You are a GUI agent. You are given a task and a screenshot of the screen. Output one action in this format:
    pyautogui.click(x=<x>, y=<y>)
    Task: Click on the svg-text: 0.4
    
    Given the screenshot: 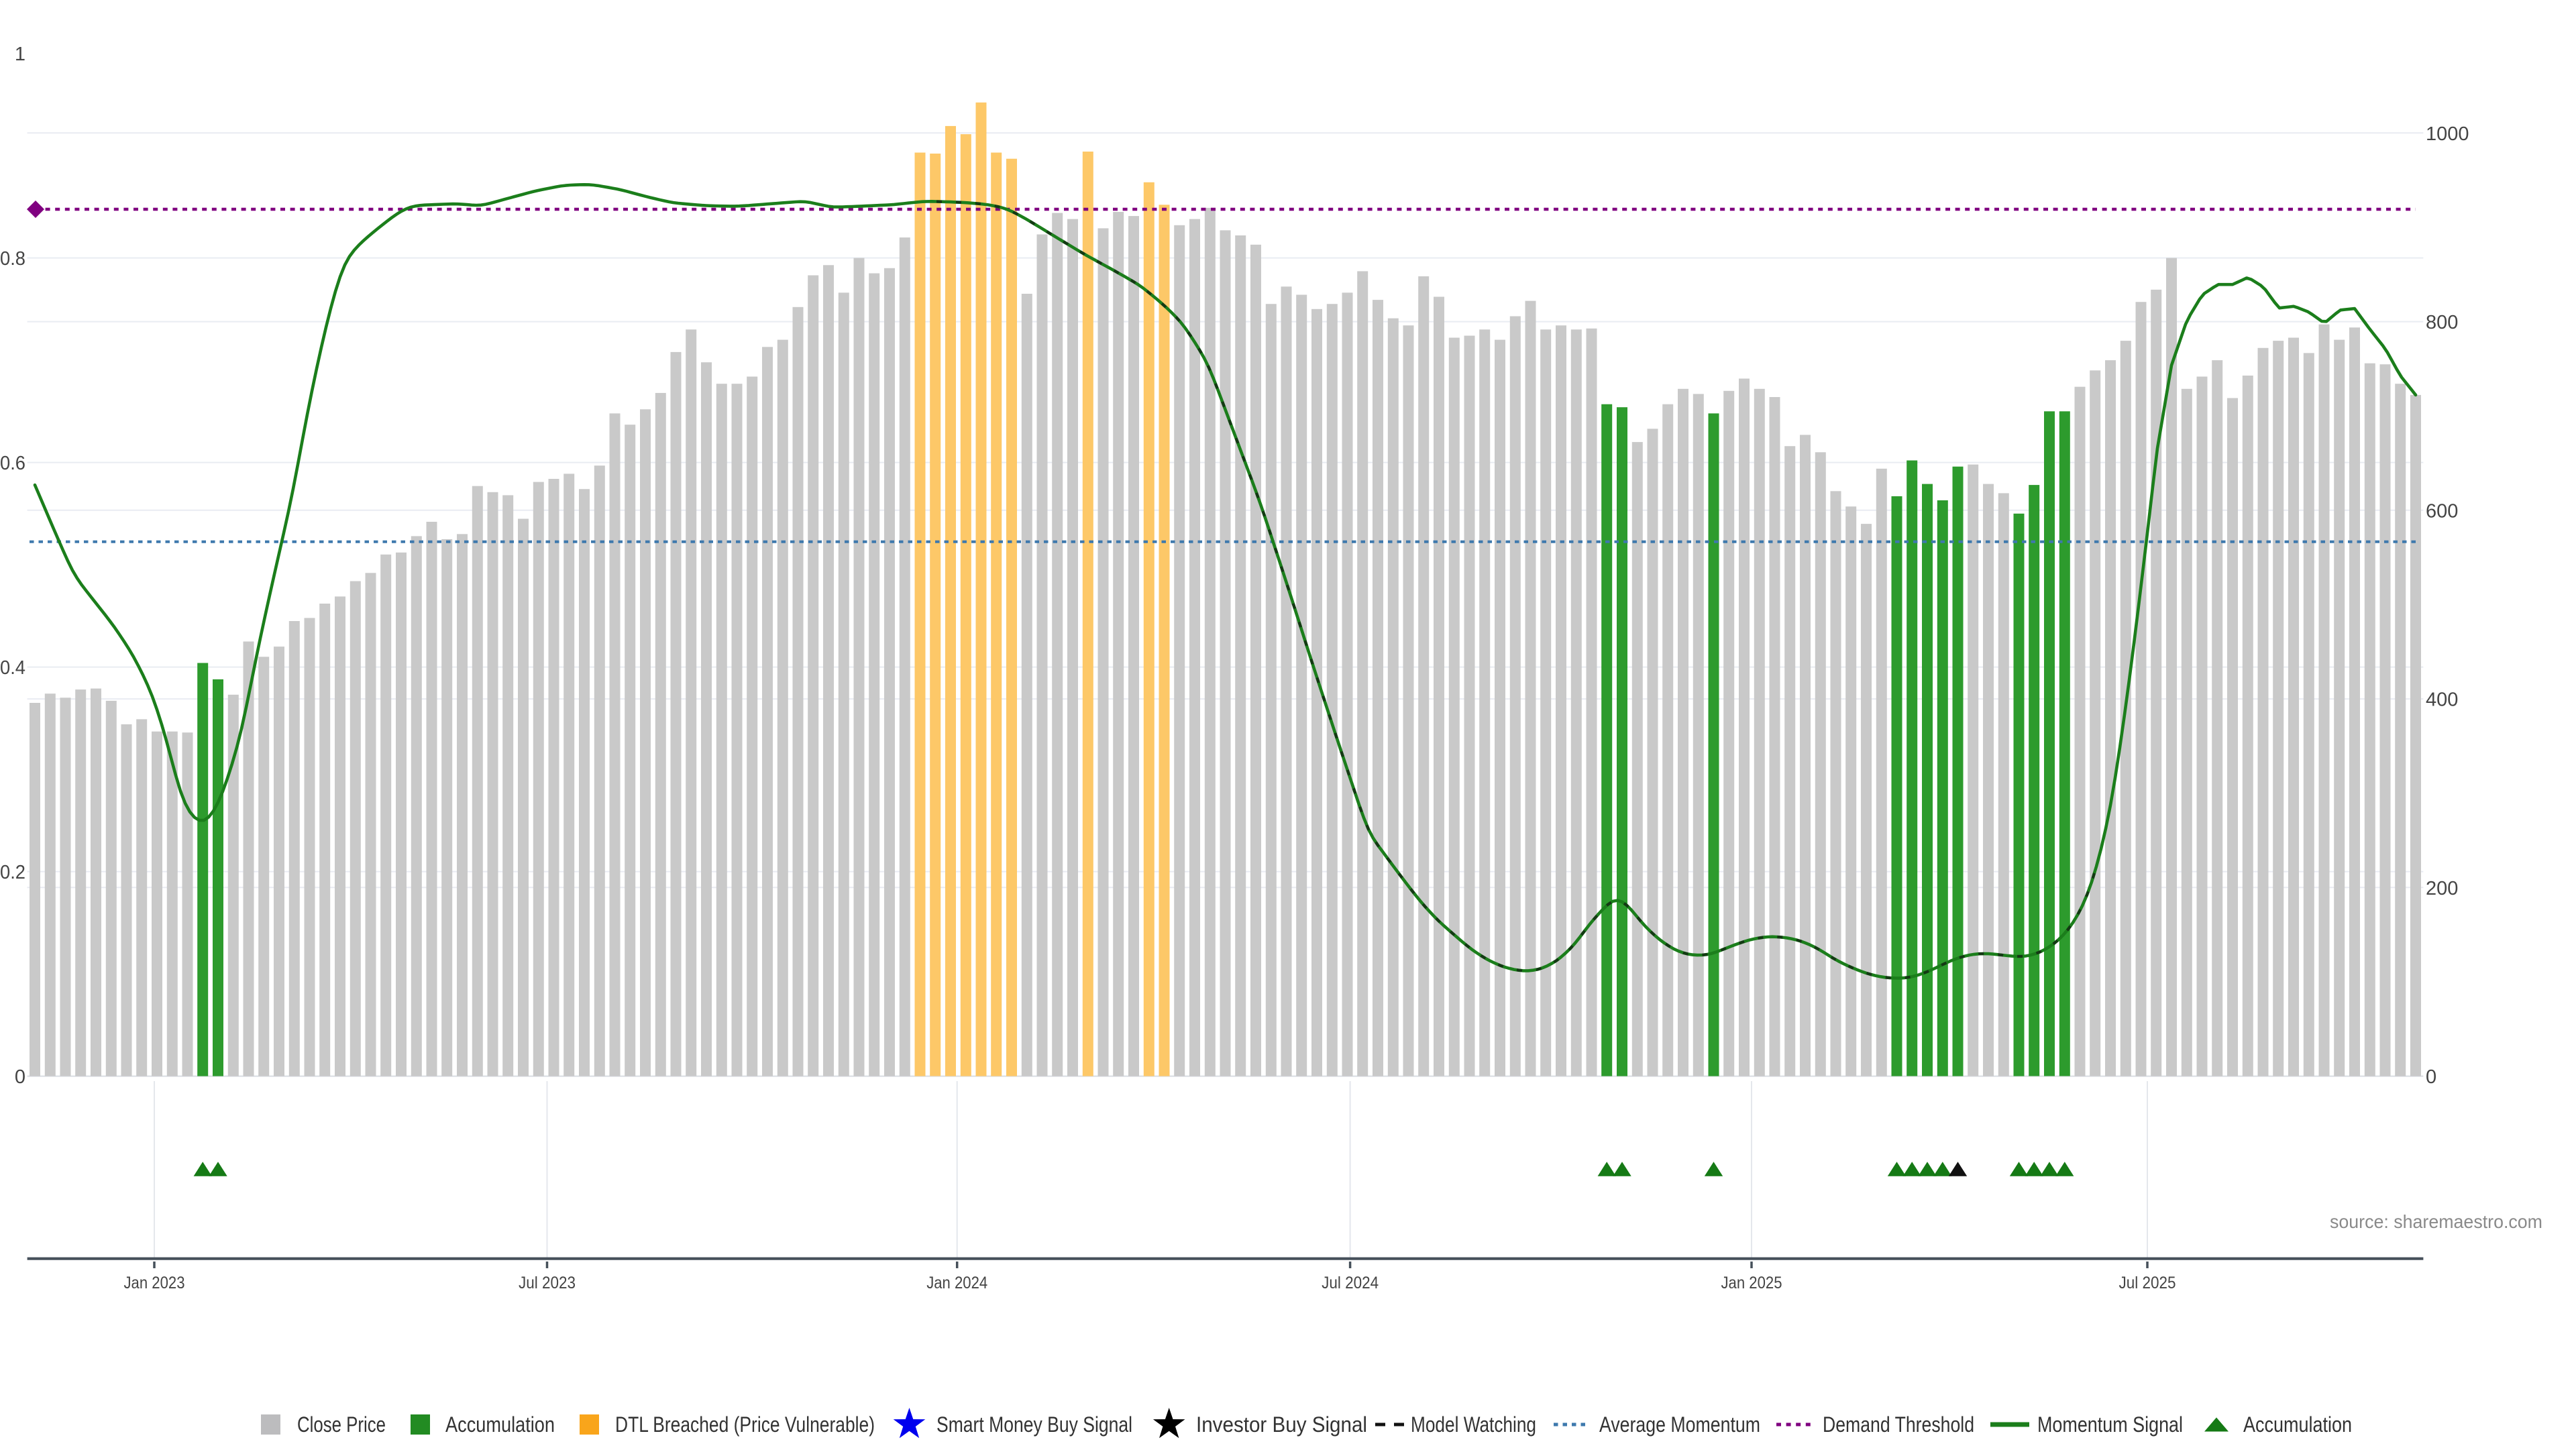 What is the action you would take?
    pyautogui.click(x=12, y=668)
    